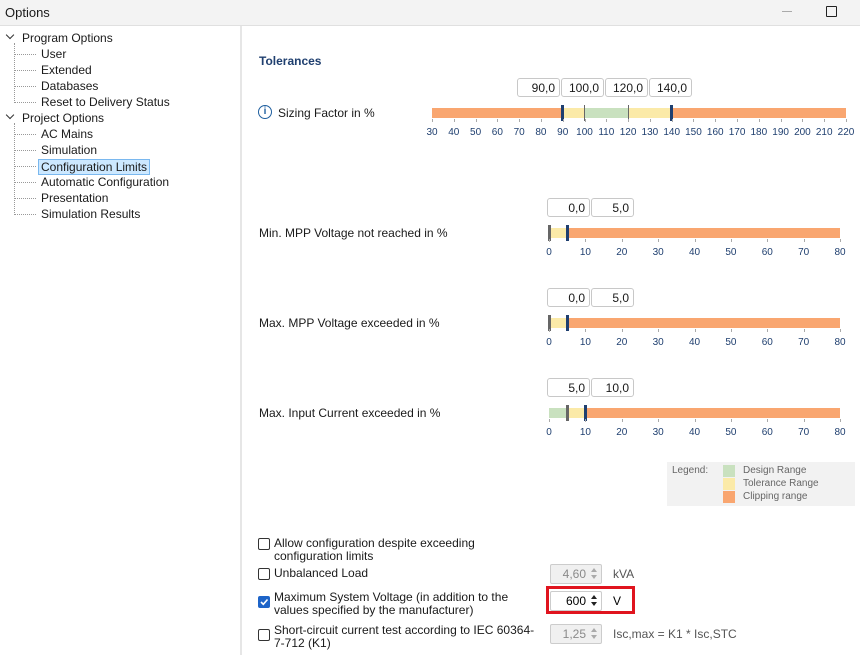 The height and width of the screenshot is (655, 860). I want to click on tree-node: Reset to Delivery Status, so click(105, 102).